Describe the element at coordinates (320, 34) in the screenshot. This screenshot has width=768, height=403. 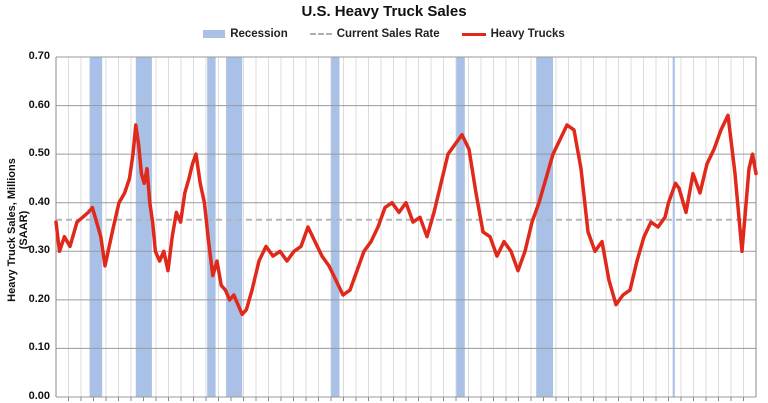
I see `dashed-line-swatch-icon` at that location.